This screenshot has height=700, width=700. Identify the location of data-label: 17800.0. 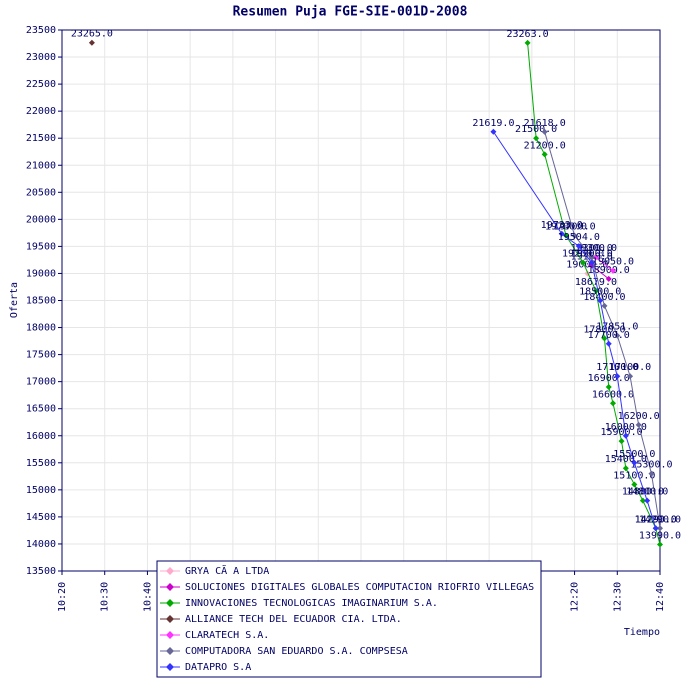
(604, 329).